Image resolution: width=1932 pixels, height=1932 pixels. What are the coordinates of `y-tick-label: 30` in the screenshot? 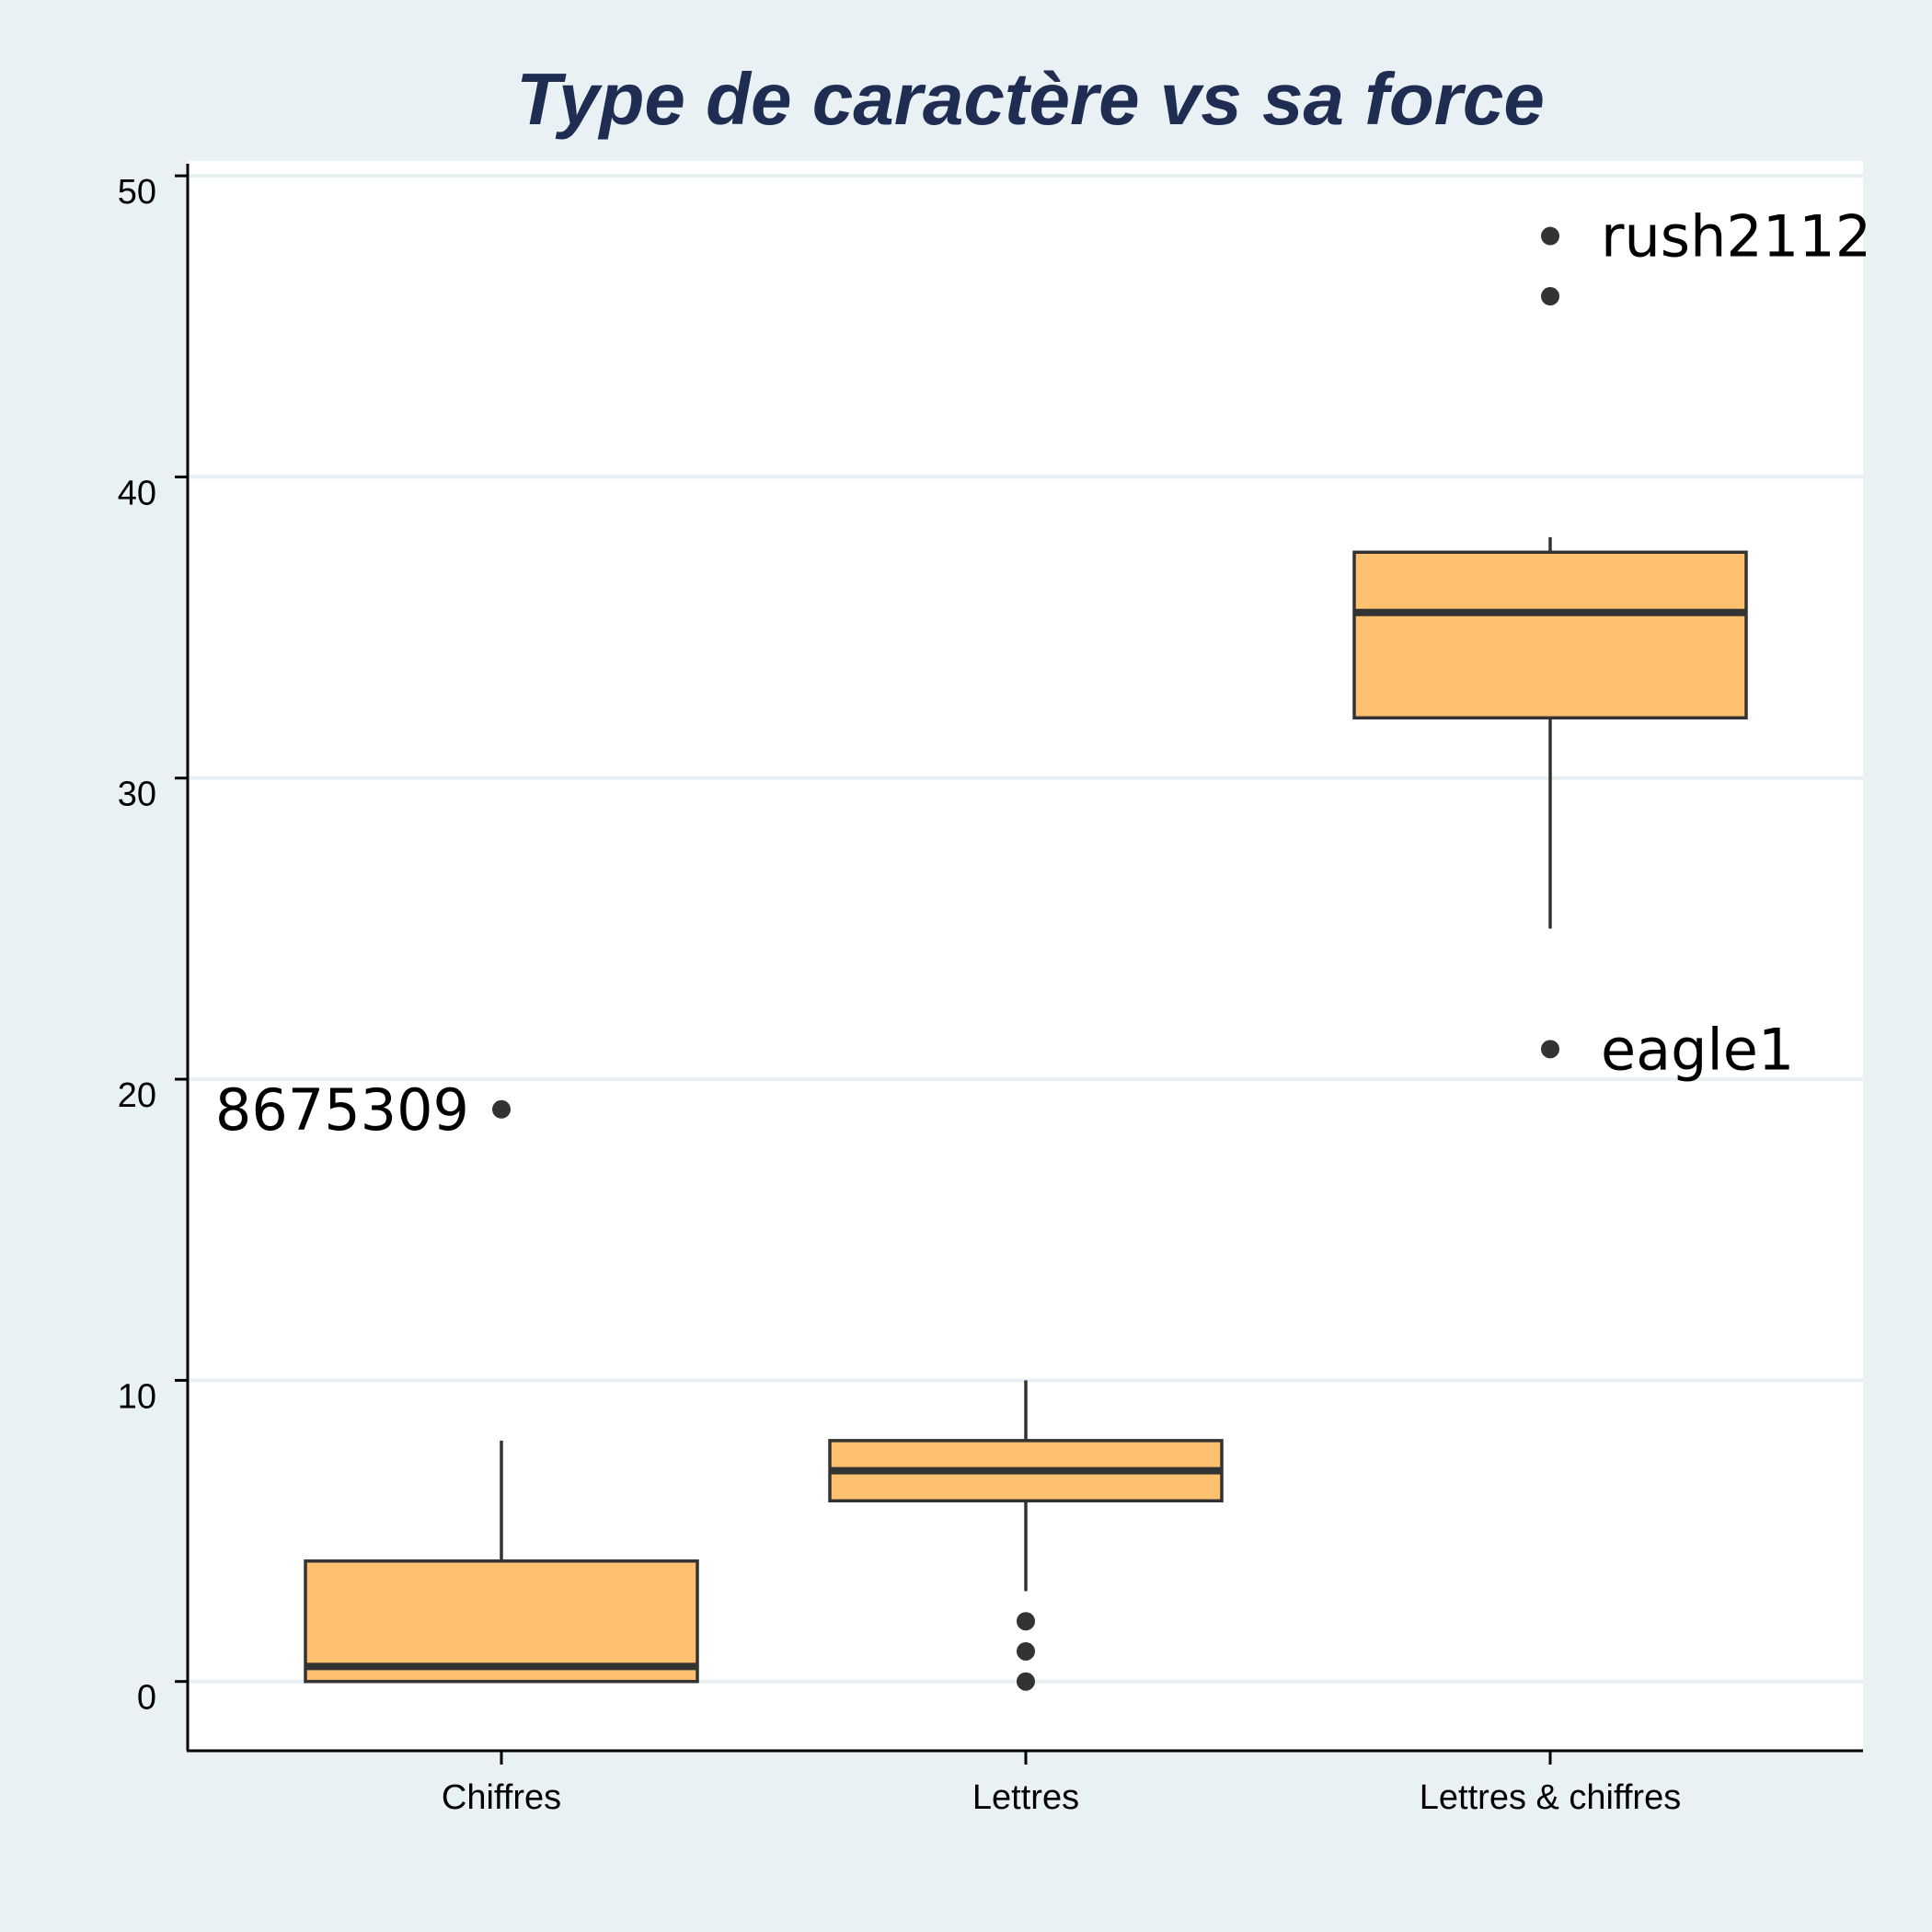 It's located at (137, 795).